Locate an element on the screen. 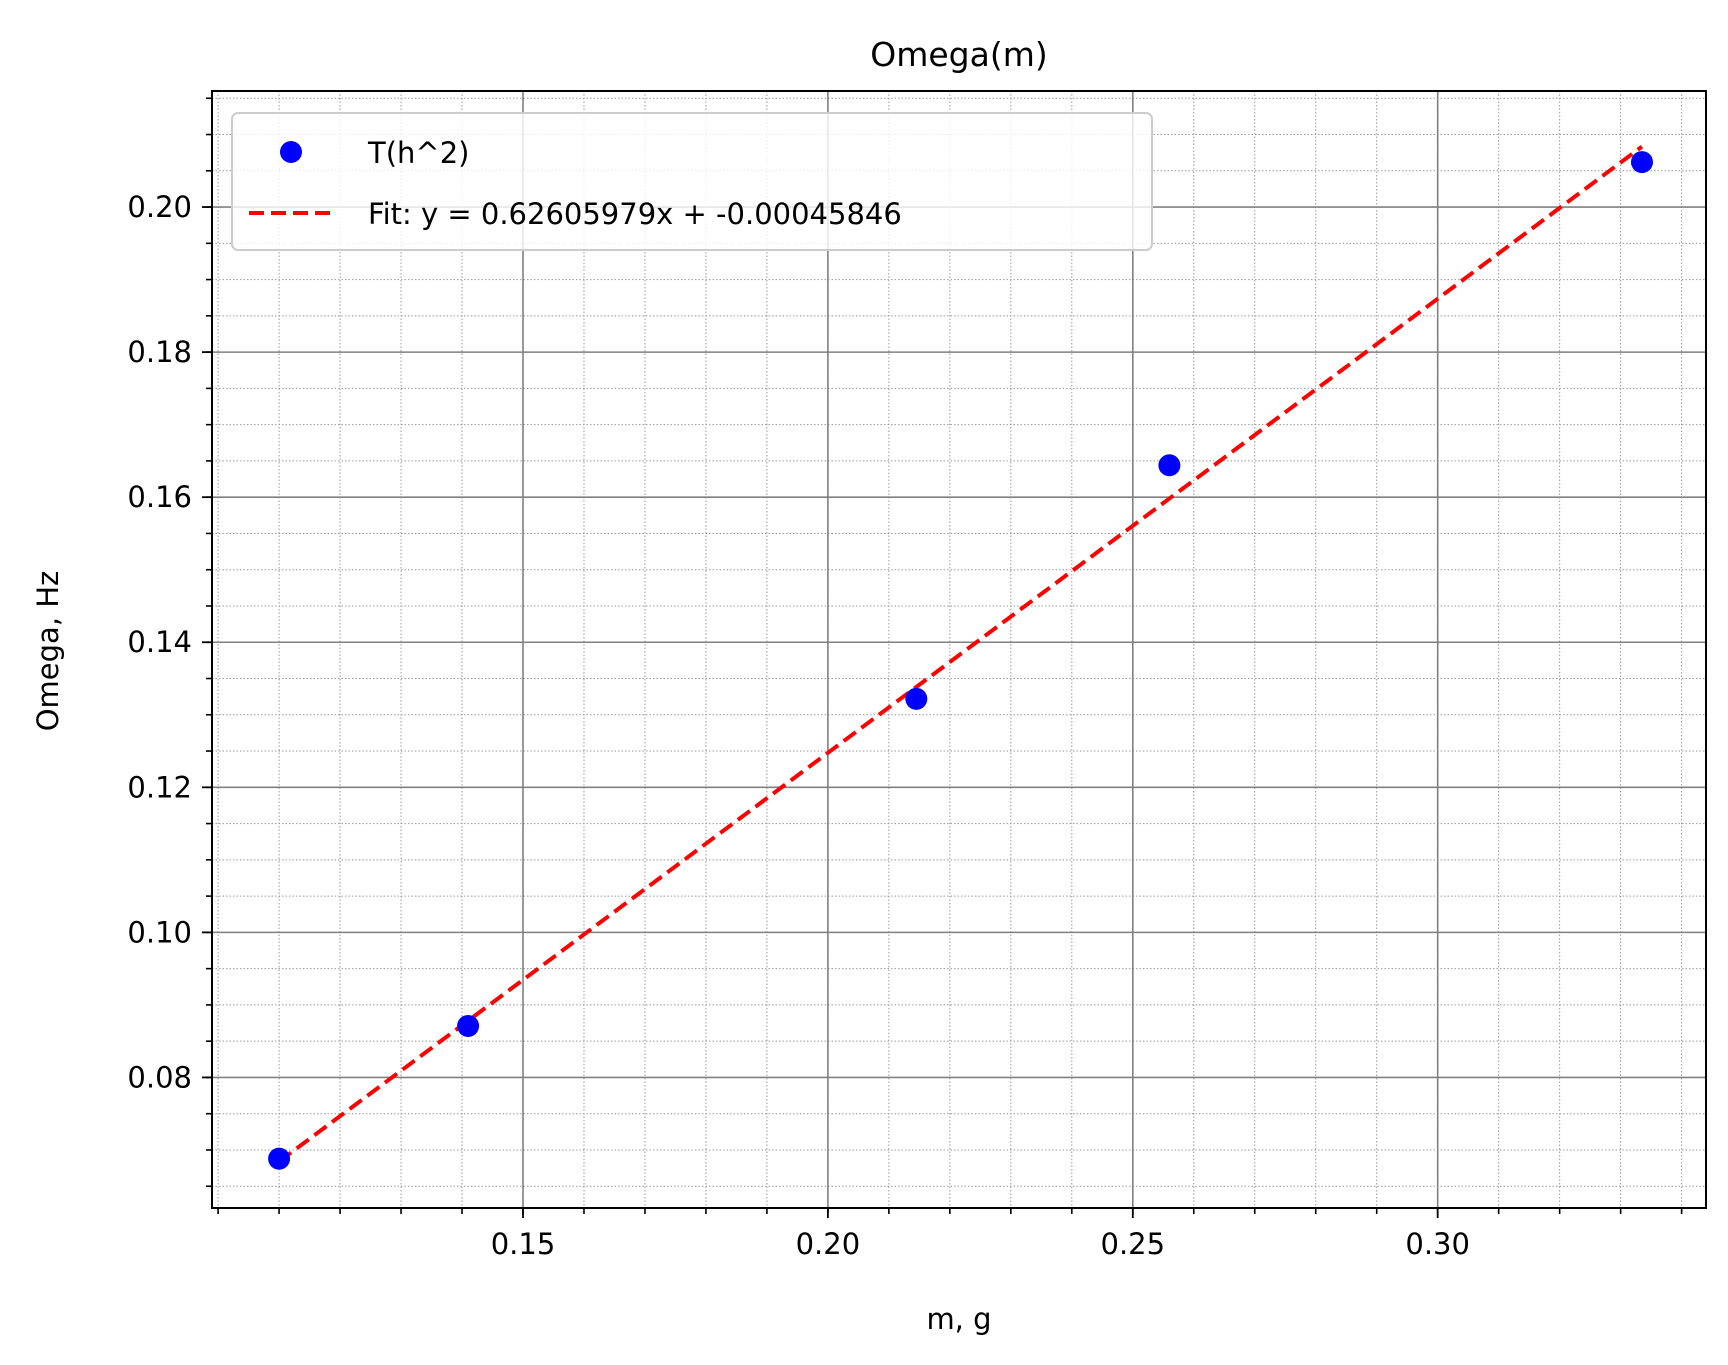  legend-label-t-h2: T(h^2) is located at coordinates (418, 153).